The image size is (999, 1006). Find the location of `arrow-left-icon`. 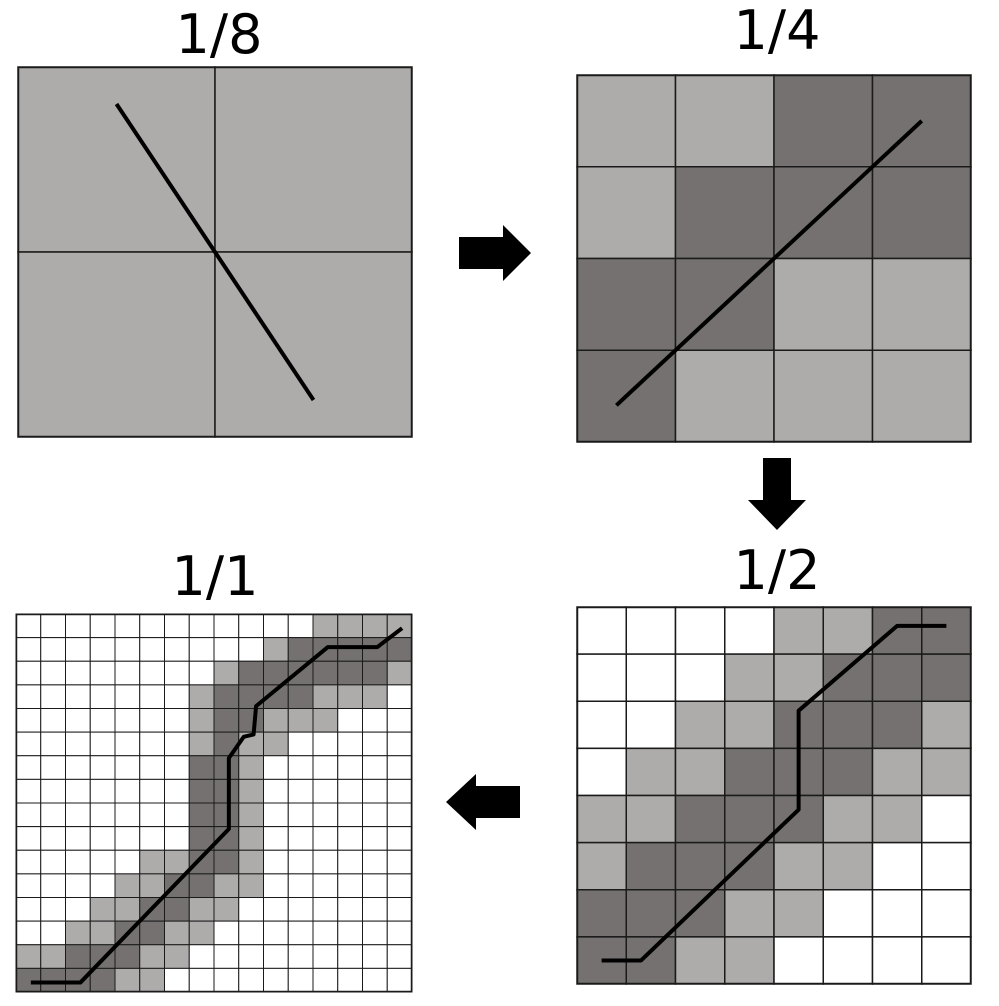

arrow-left-icon is located at coordinates (483, 802).